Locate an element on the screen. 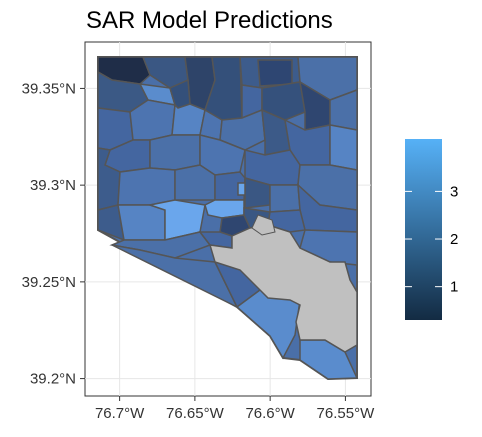 The width and height of the screenshot is (482, 437). y-tick-label: 39.3°N is located at coordinates (53, 185).